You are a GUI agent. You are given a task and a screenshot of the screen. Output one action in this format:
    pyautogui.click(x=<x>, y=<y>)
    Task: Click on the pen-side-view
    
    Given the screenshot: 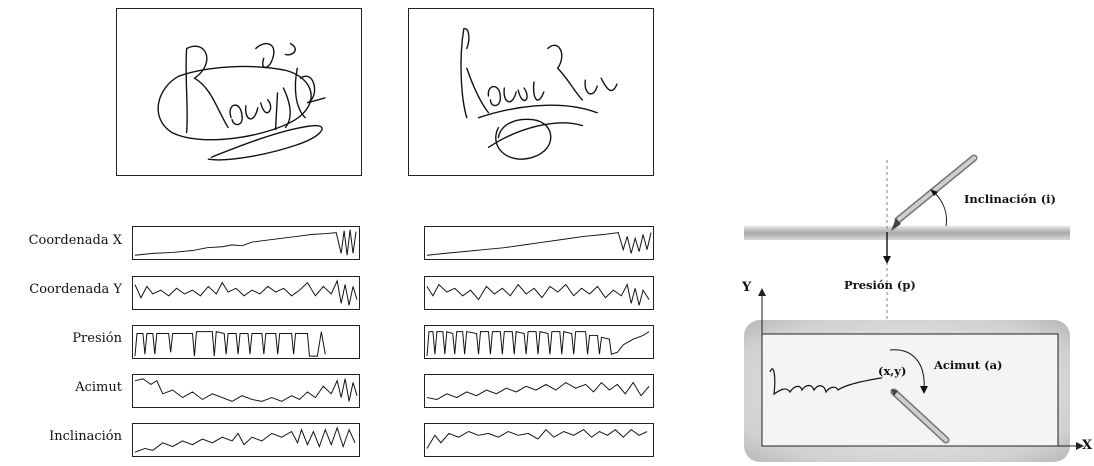 What is the action you would take?
    pyautogui.click(x=934, y=192)
    